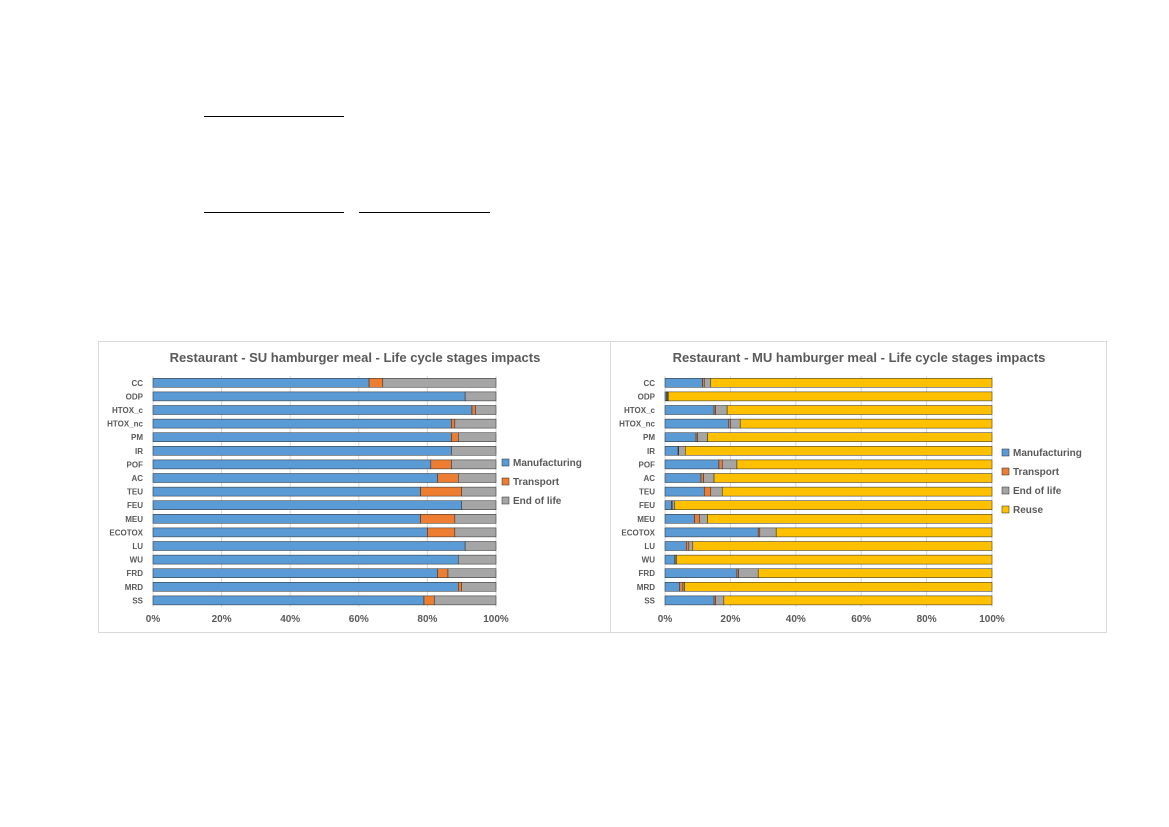  Describe the element at coordinates (651, 451) in the screenshot. I see `category-label: IR` at that location.